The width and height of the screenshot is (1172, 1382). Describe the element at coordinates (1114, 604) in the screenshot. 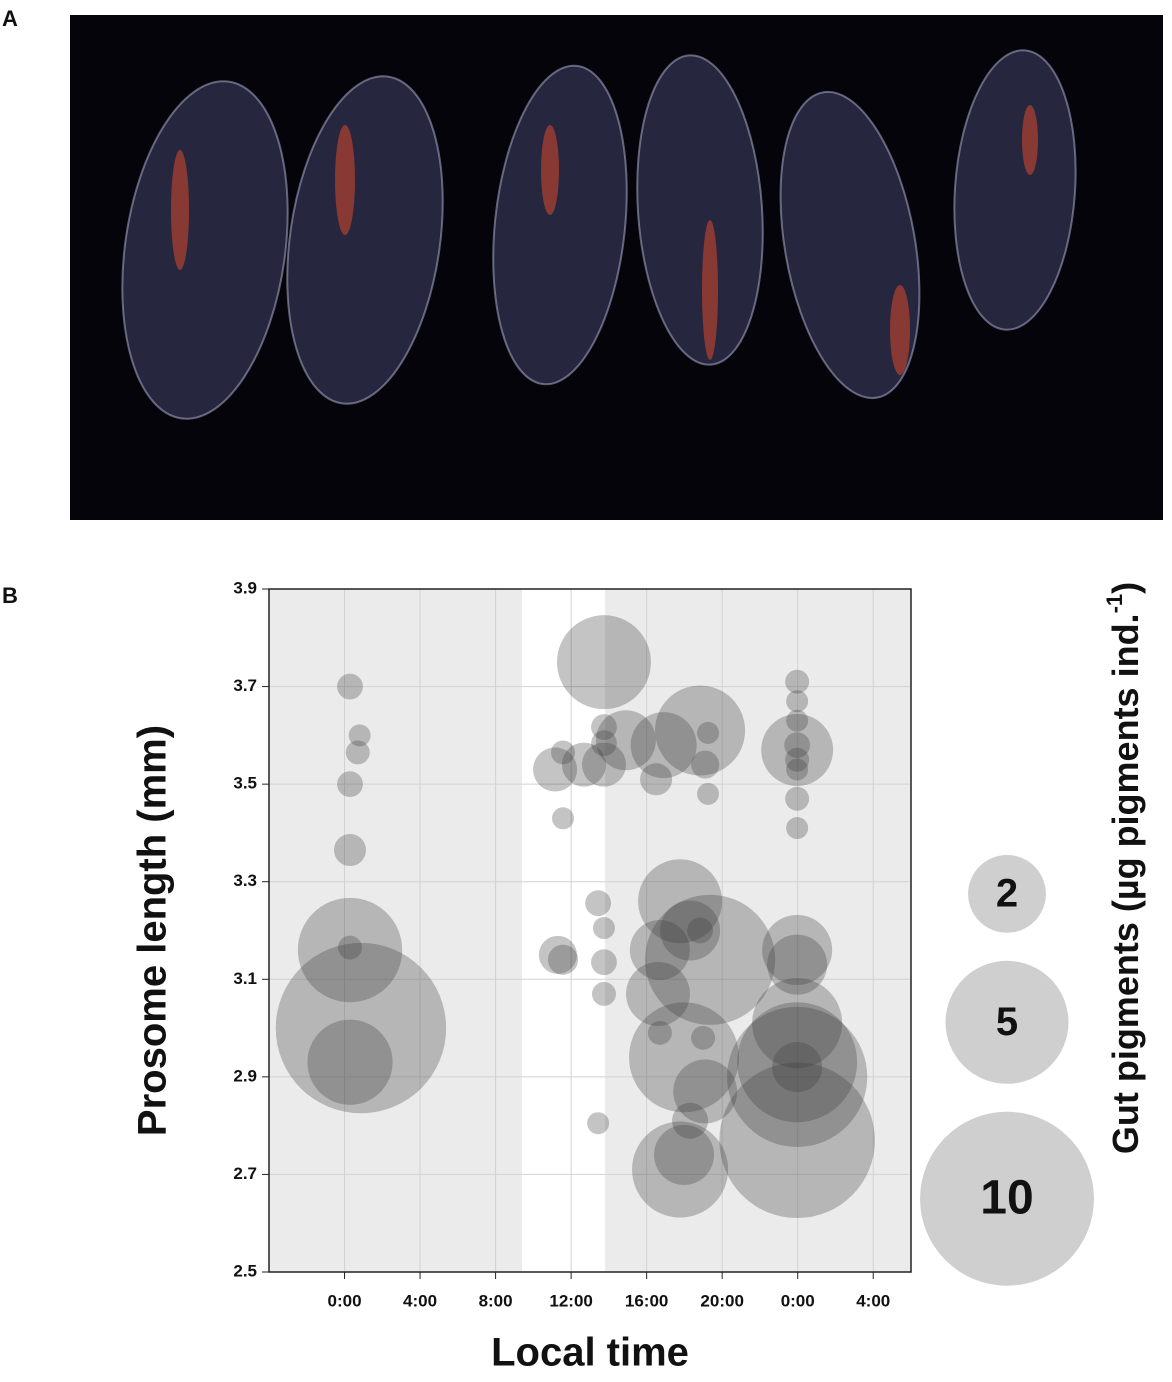

I see `size-axis-title-sup: -1` at that location.